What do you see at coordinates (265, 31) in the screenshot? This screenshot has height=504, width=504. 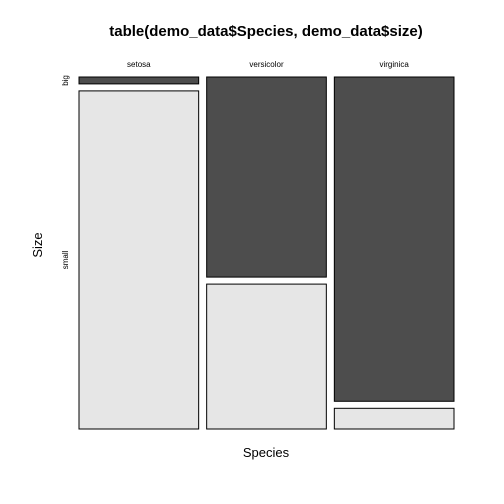 I see `chart-title: table(demo_data$Species, demo_data$size)` at bounding box center [265, 31].